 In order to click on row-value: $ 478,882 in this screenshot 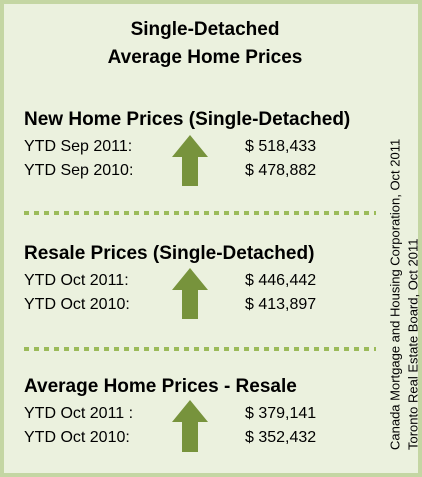, I will do `click(280, 170)`.